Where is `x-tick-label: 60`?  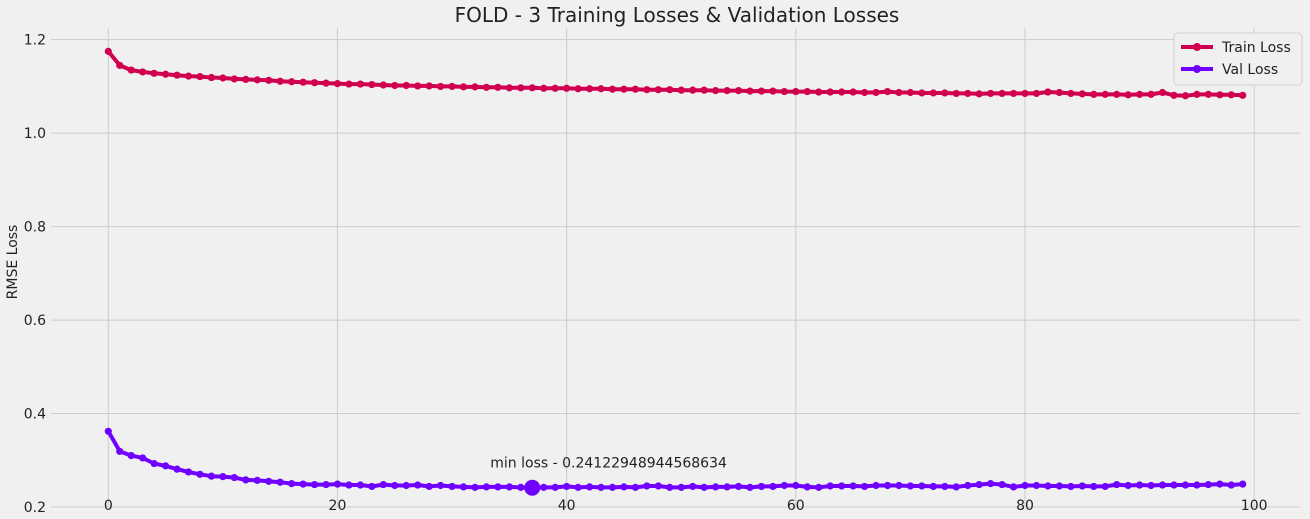 x-tick-label: 60 is located at coordinates (796, 506).